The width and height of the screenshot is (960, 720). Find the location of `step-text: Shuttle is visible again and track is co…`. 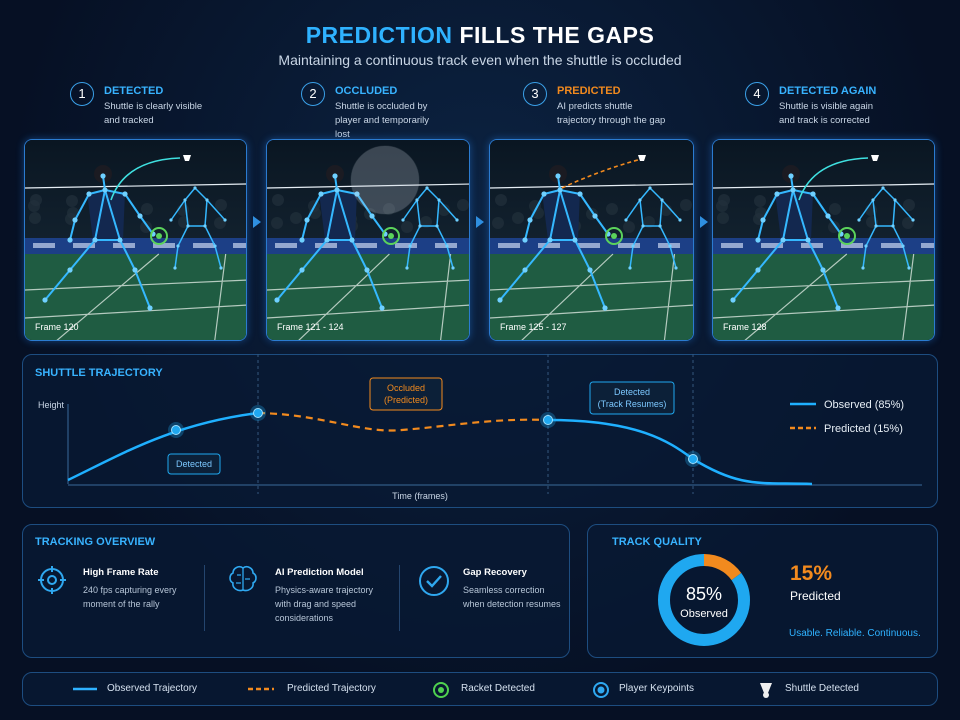

step-text: Shuttle is visible again and track is co… is located at coordinates (826, 113).